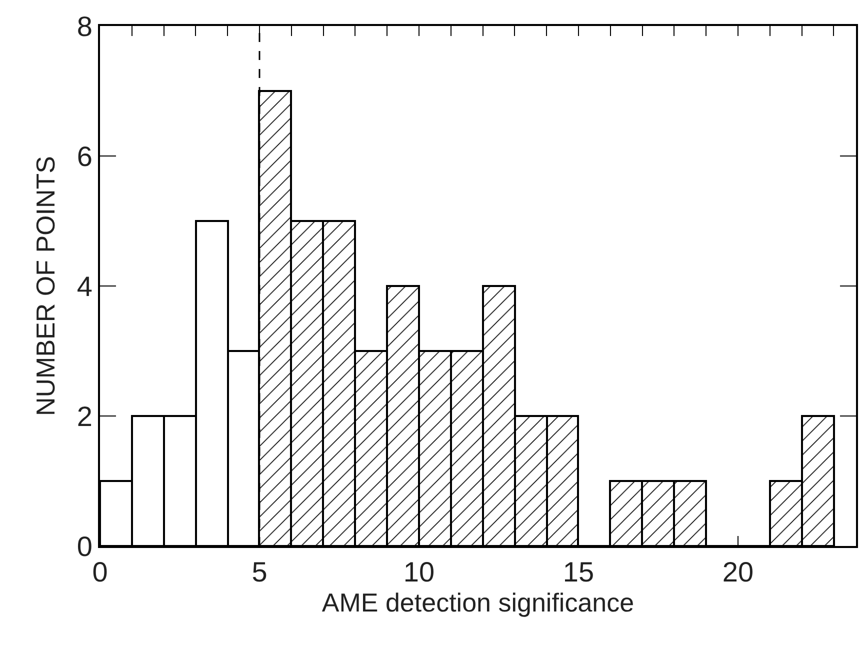 The height and width of the screenshot is (646, 860). Describe the element at coordinates (478, 603) in the screenshot. I see `x-axis-title: AME detection significance` at that location.